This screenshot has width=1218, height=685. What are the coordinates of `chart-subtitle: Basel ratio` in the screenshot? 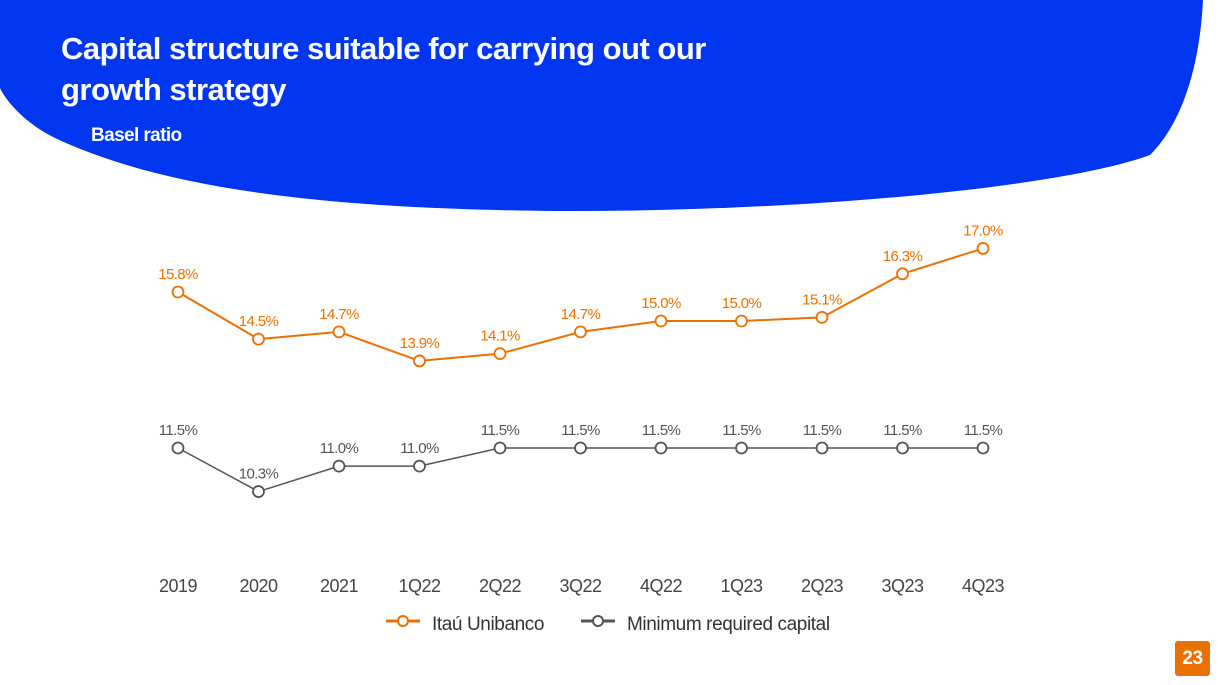 It's located at (136, 135).